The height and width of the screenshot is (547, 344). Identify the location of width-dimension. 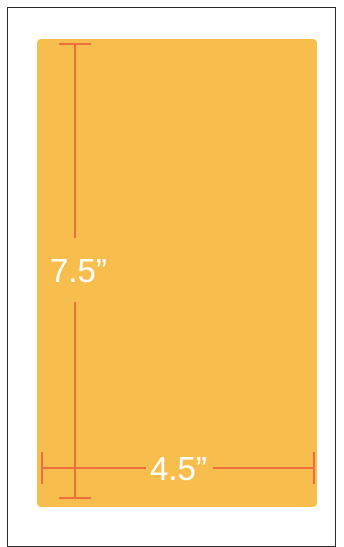
(178, 468).